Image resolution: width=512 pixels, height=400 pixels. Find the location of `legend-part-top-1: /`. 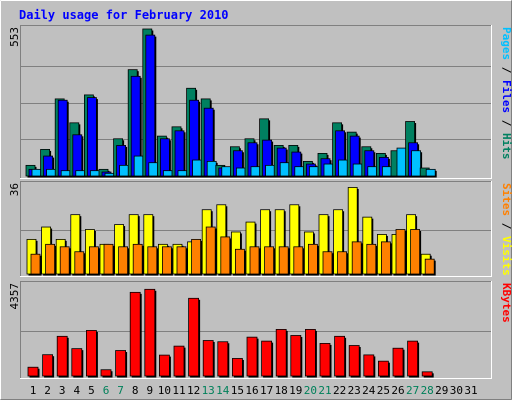

legend-part-top-1: / is located at coordinates (506, 70).